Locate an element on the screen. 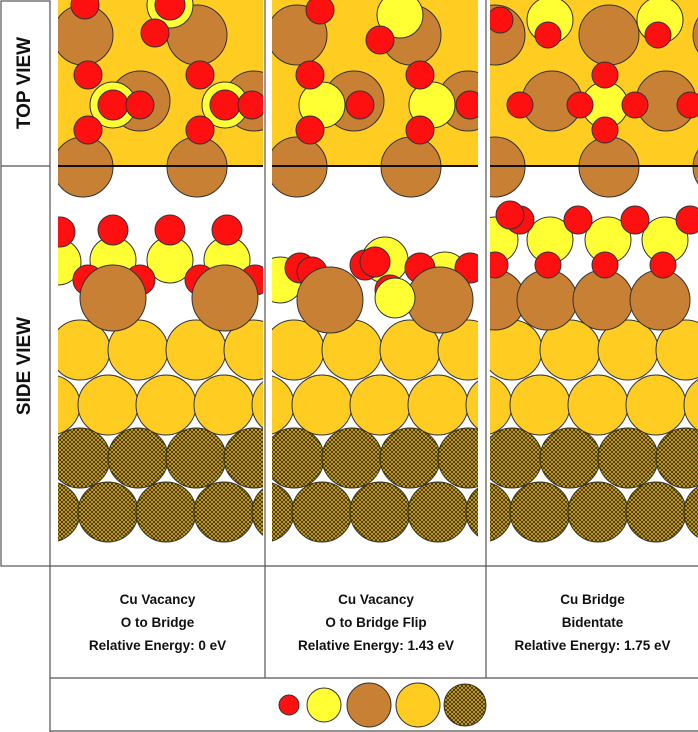  legend is located at coordinates (382, 705).